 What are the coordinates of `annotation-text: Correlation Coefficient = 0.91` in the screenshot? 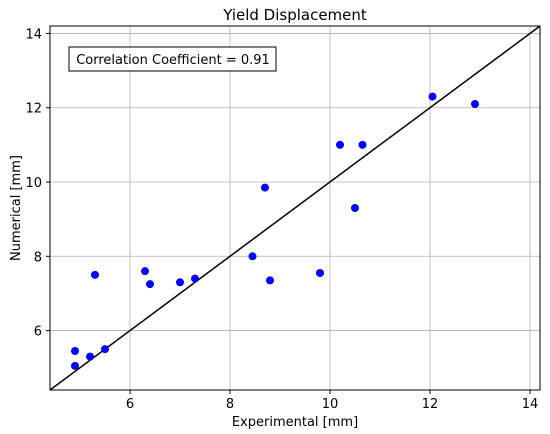 It's located at (173, 60).